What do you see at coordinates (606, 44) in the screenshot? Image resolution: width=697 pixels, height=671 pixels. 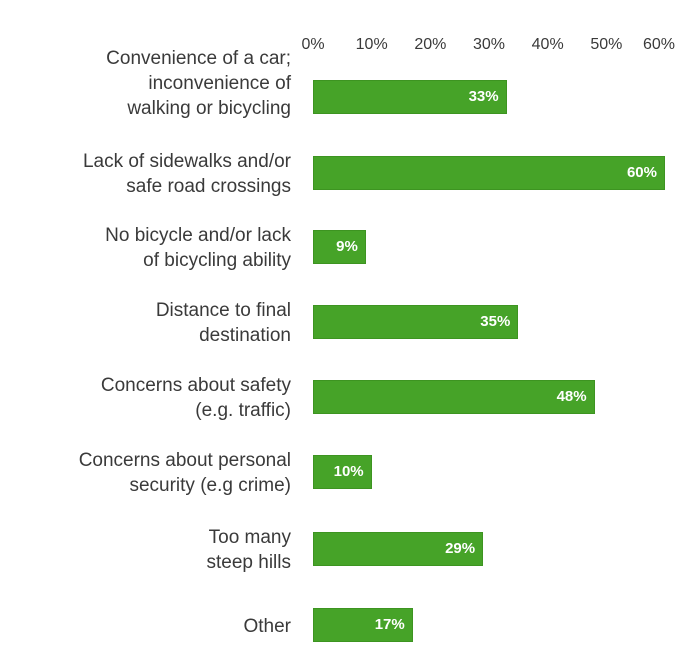 I see `x-tick-label: 50%` at bounding box center [606, 44].